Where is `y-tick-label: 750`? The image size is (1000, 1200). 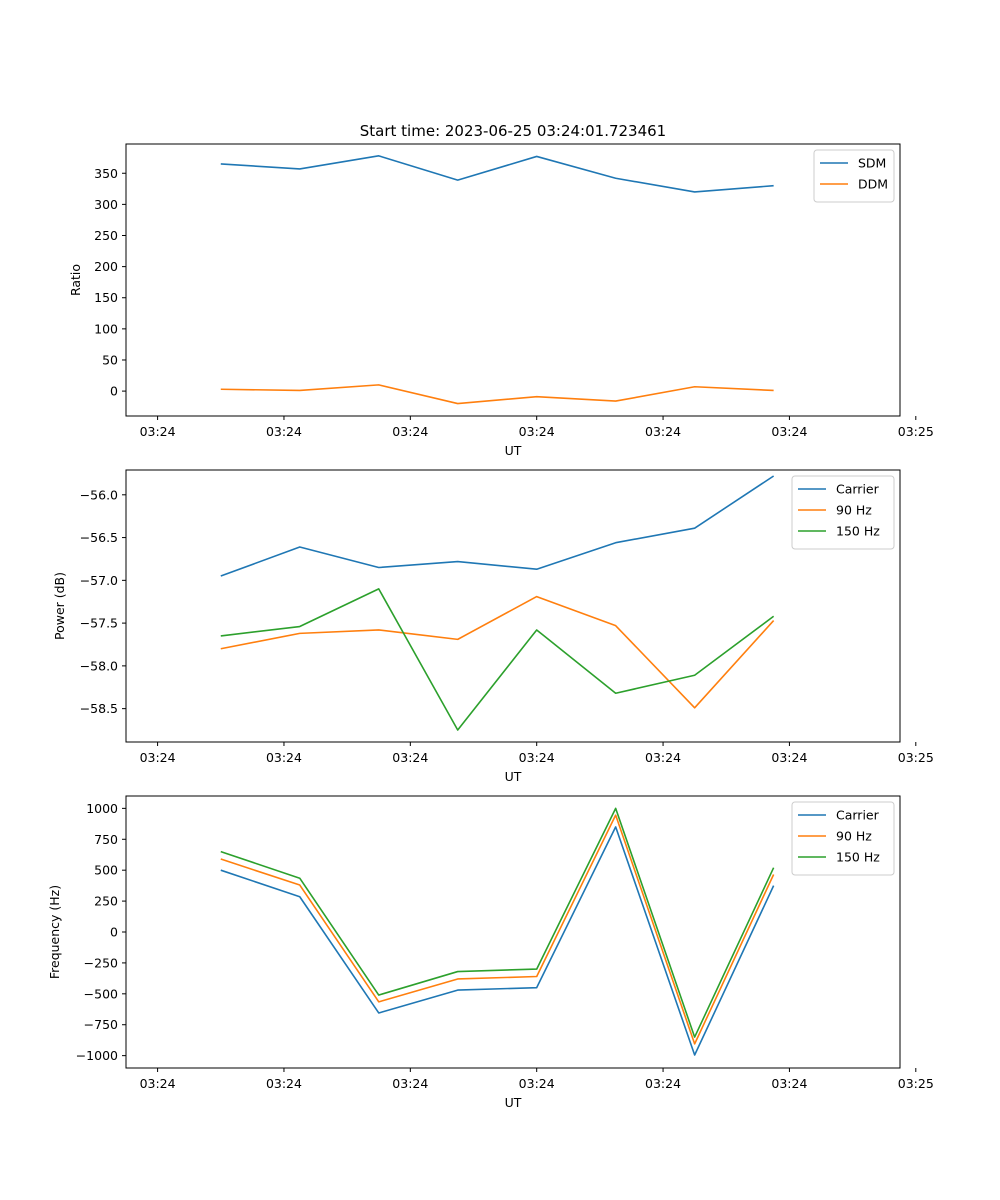 y-tick-label: 750 is located at coordinates (106, 839).